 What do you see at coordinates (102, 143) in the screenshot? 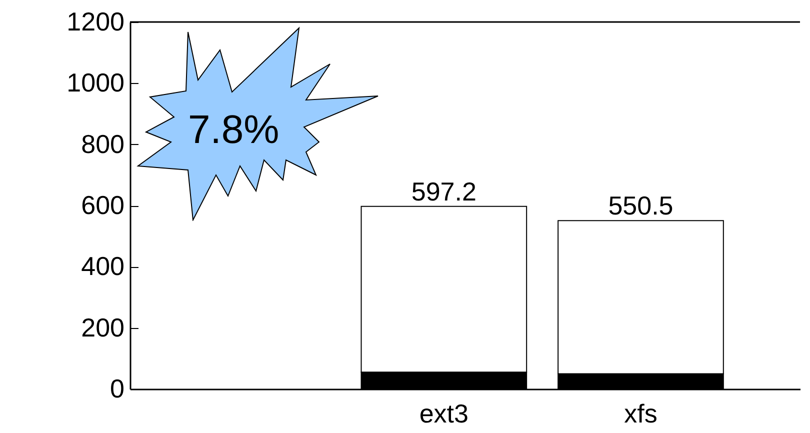
I see `y-tick-label: 800` at bounding box center [102, 143].